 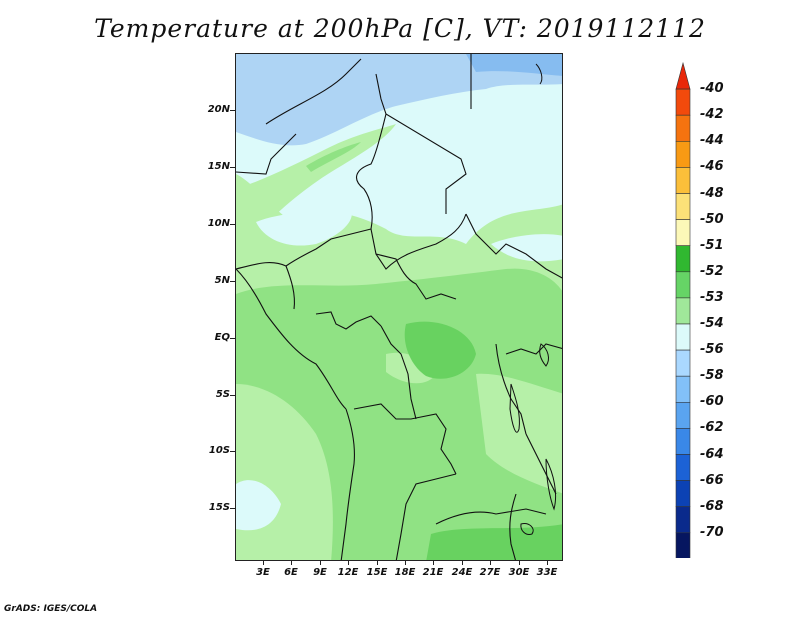 I want to click on colorbar-label: -66, so click(x=712, y=480).